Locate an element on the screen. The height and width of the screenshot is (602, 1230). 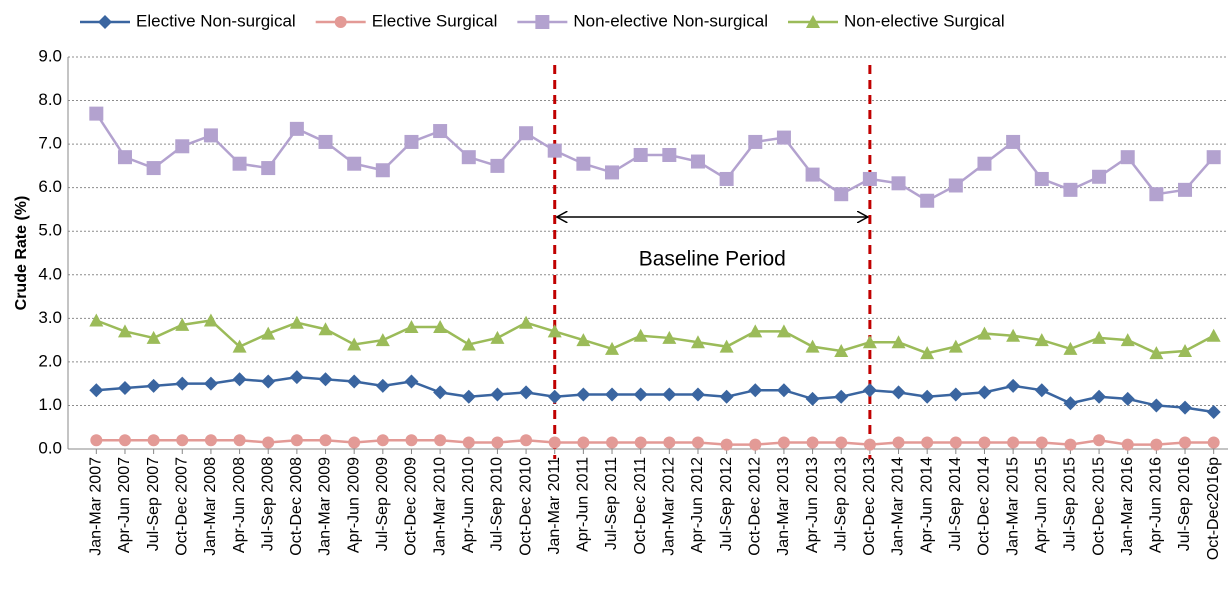
y-tick-label: 6.0 is located at coordinates (50, 186).